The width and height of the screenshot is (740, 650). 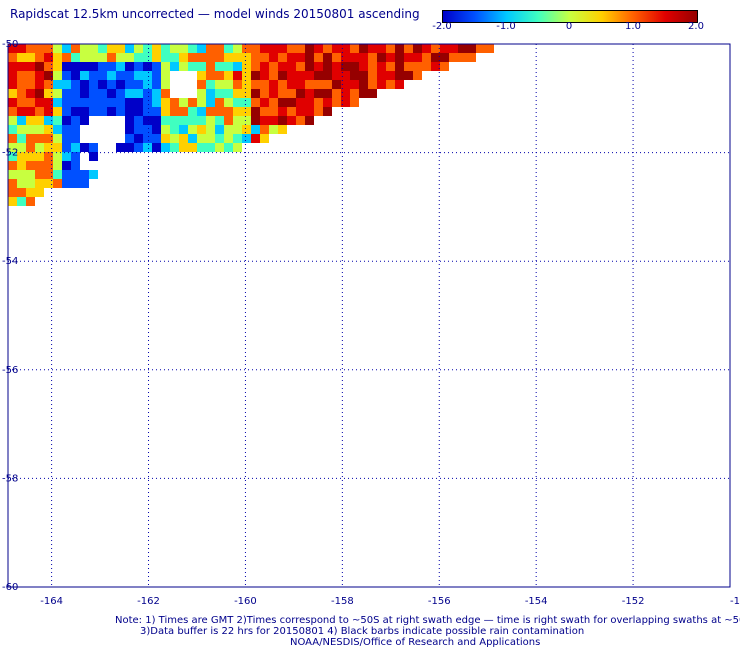 I want to click on lat-label: -50, so click(x=10, y=44).